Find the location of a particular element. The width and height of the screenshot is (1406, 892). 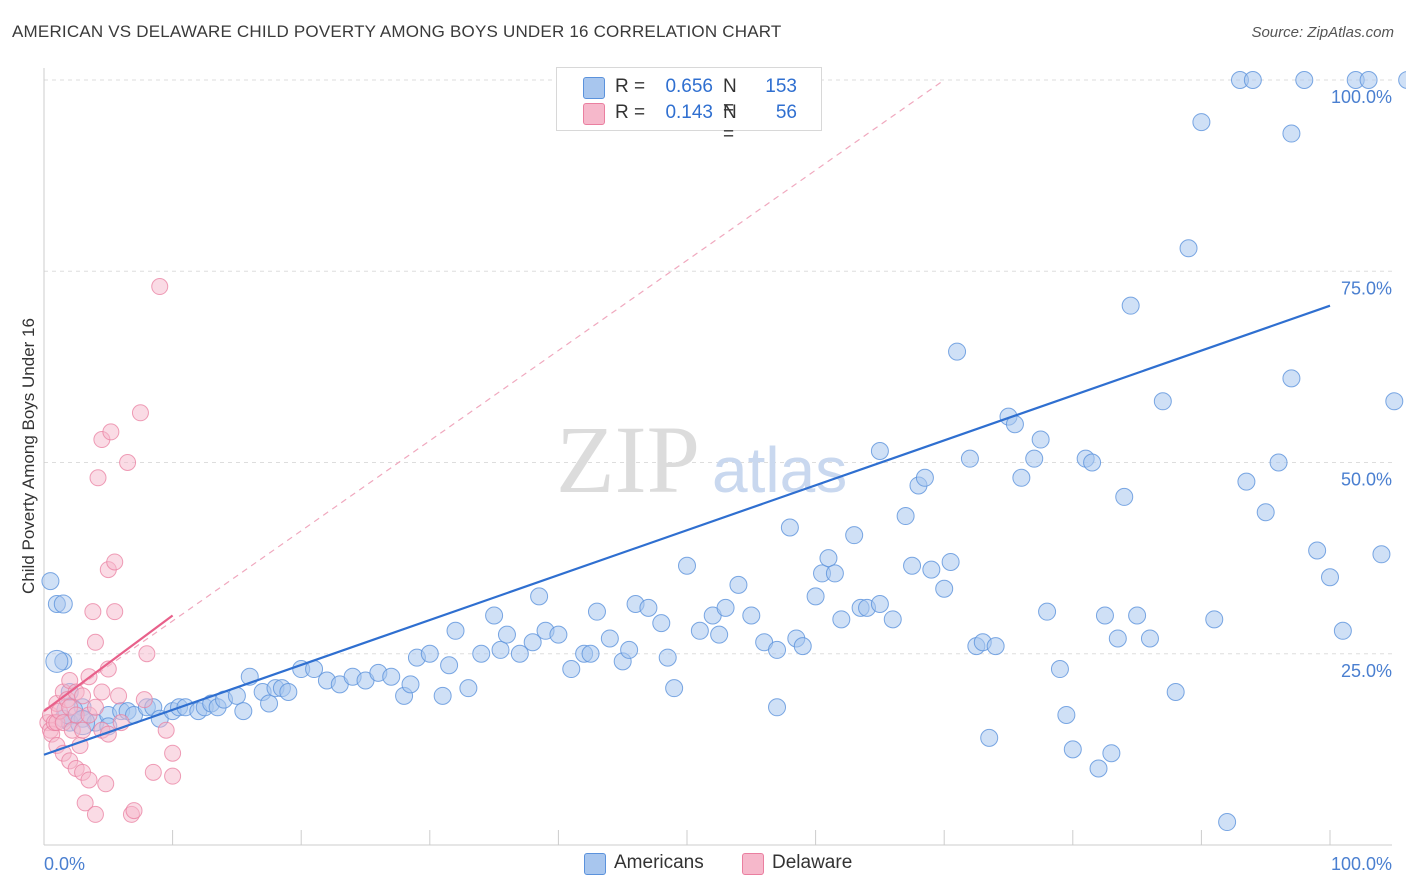

bottom-legend-americans: Americans is located at coordinates (659, 862).